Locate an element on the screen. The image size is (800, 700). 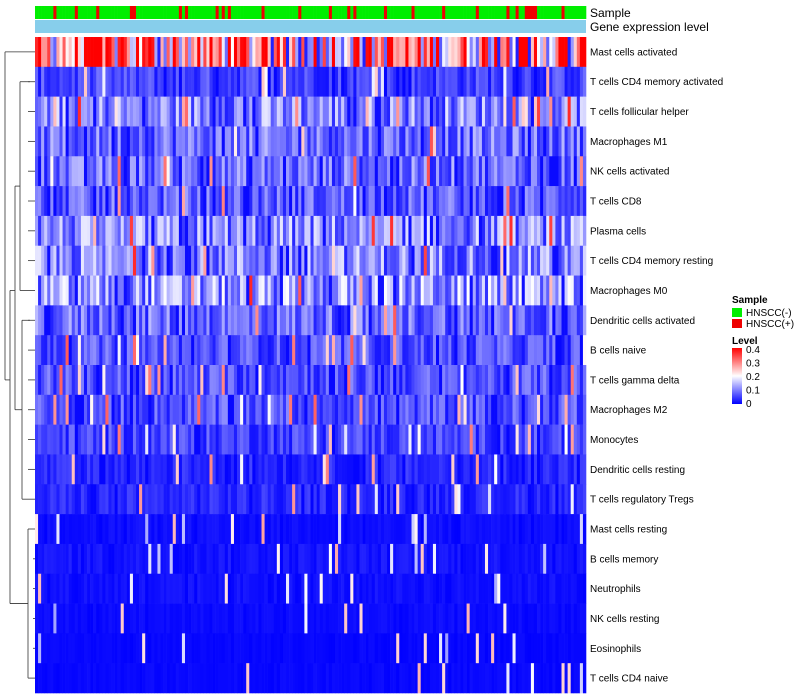
row-label: T cells CD4 memory activated is located at coordinates (656, 82).